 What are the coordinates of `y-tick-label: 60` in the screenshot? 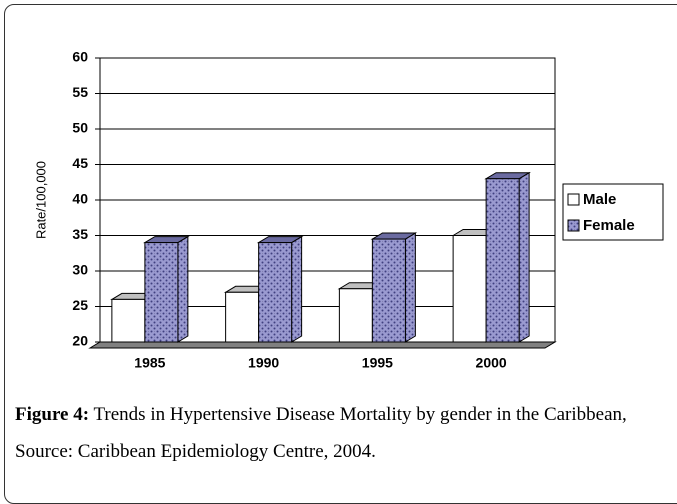 It's located at (80, 57).